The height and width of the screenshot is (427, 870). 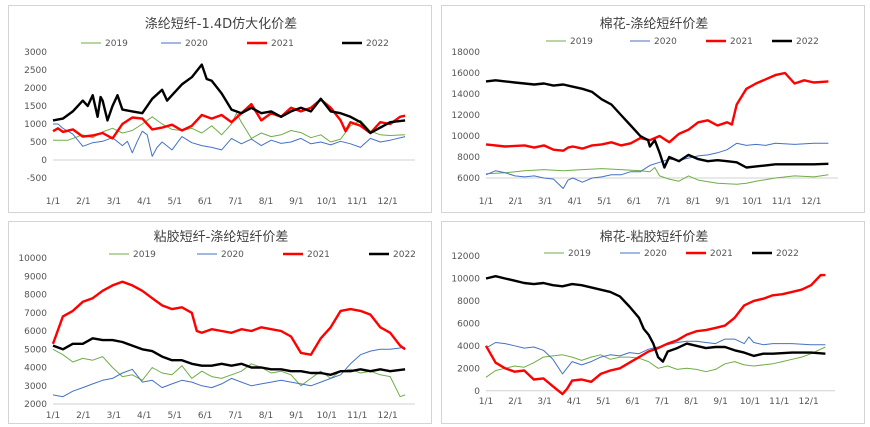 What do you see at coordinates (35, 125) in the screenshot?
I see `y-tick-label: 1000` at bounding box center [35, 125].